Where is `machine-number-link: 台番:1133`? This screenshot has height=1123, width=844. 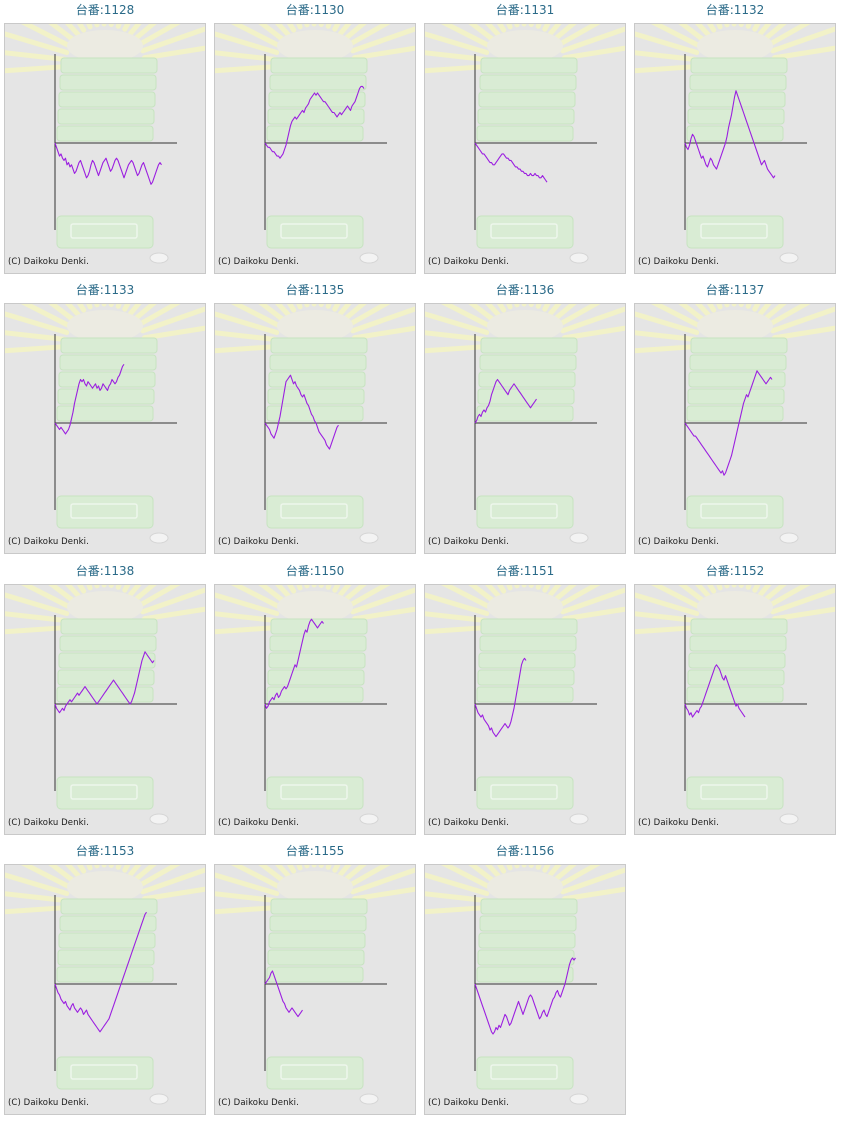 machine-number-link: 台番:1133 is located at coordinates (105, 290).